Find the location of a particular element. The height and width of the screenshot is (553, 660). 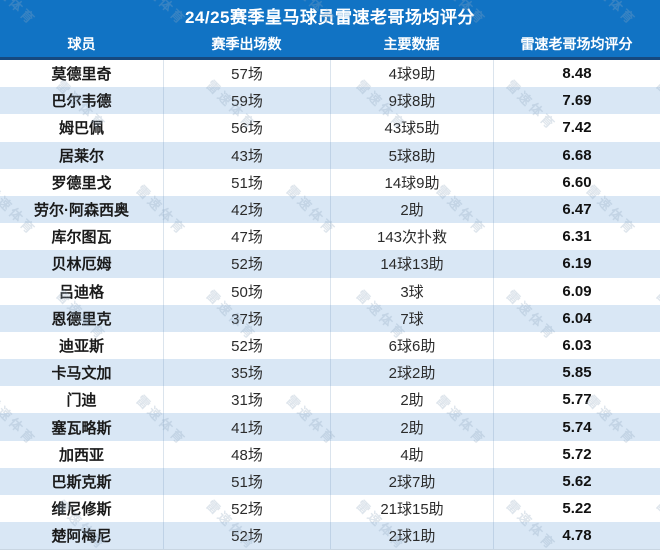

column-header-main-stats: 主要数据 is located at coordinates (411, 44).